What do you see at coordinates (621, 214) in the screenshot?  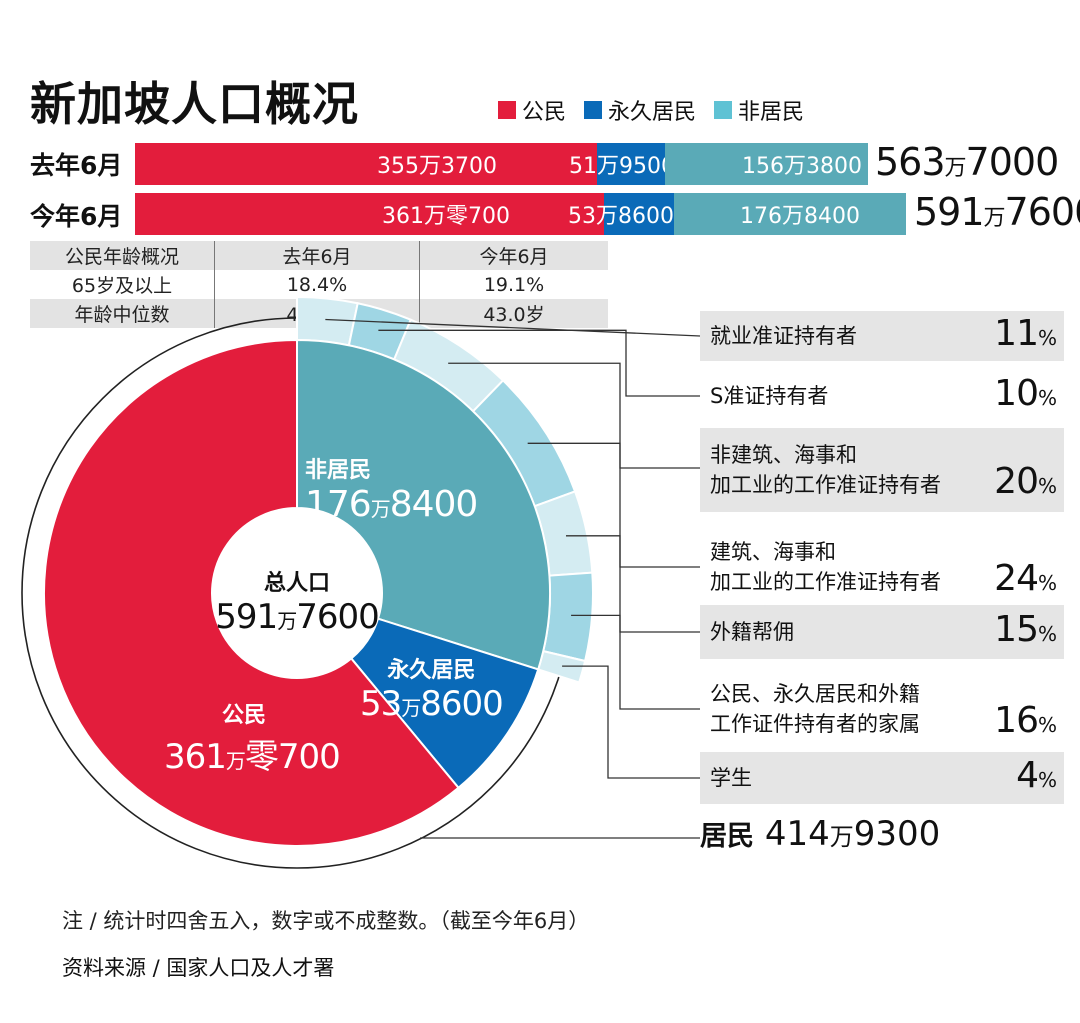 I see `bar-segment-pr-this-year: 53万8600` at bounding box center [621, 214].